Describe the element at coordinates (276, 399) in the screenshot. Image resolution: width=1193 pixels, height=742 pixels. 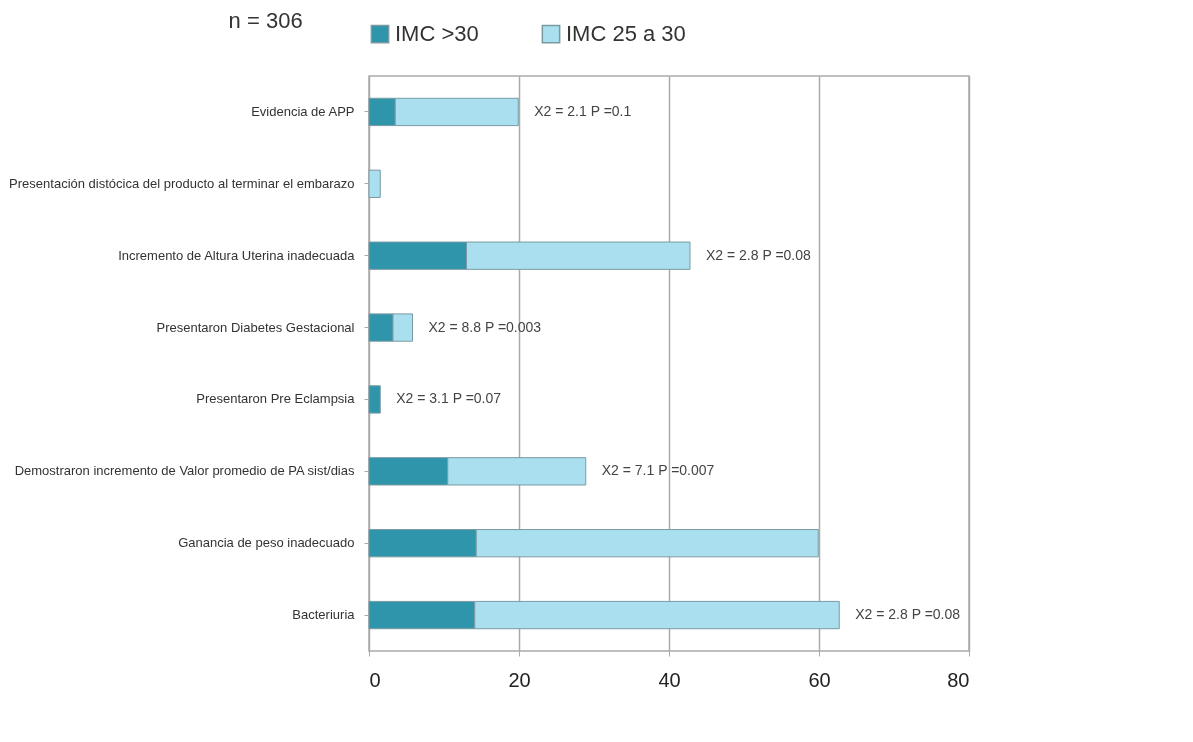
I see `y-tick-label: Presentaron Pre Eclampsia` at that location.